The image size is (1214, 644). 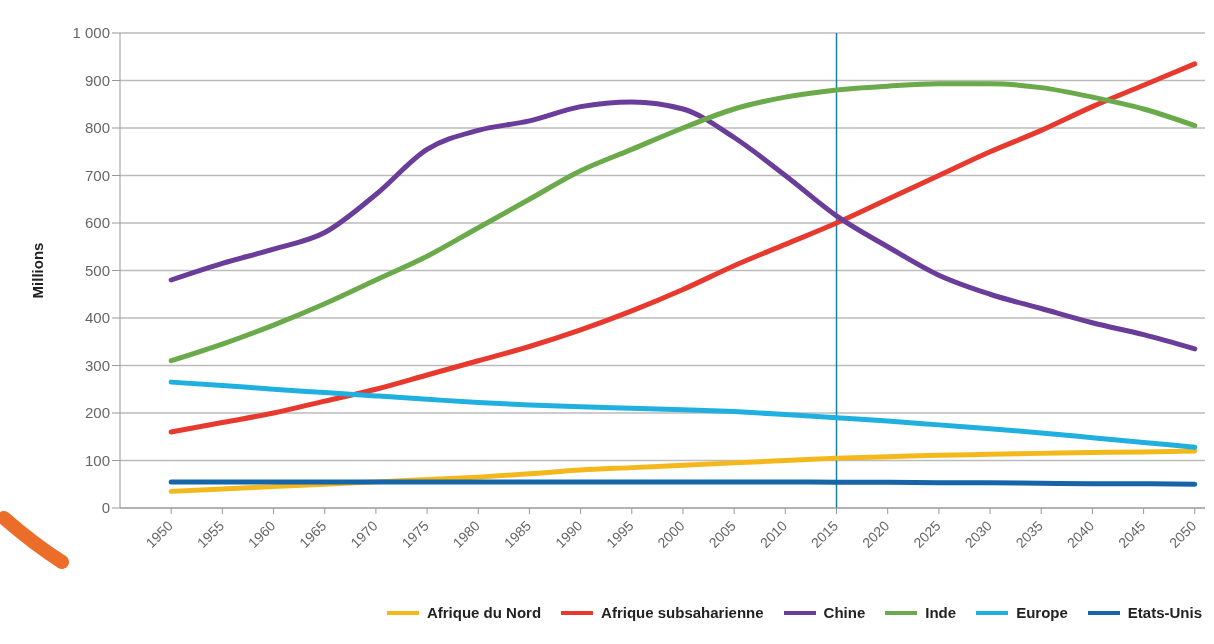 What do you see at coordinates (484, 612) in the screenshot?
I see `legend-label: Afrique du Nord` at bounding box center [484, 612].